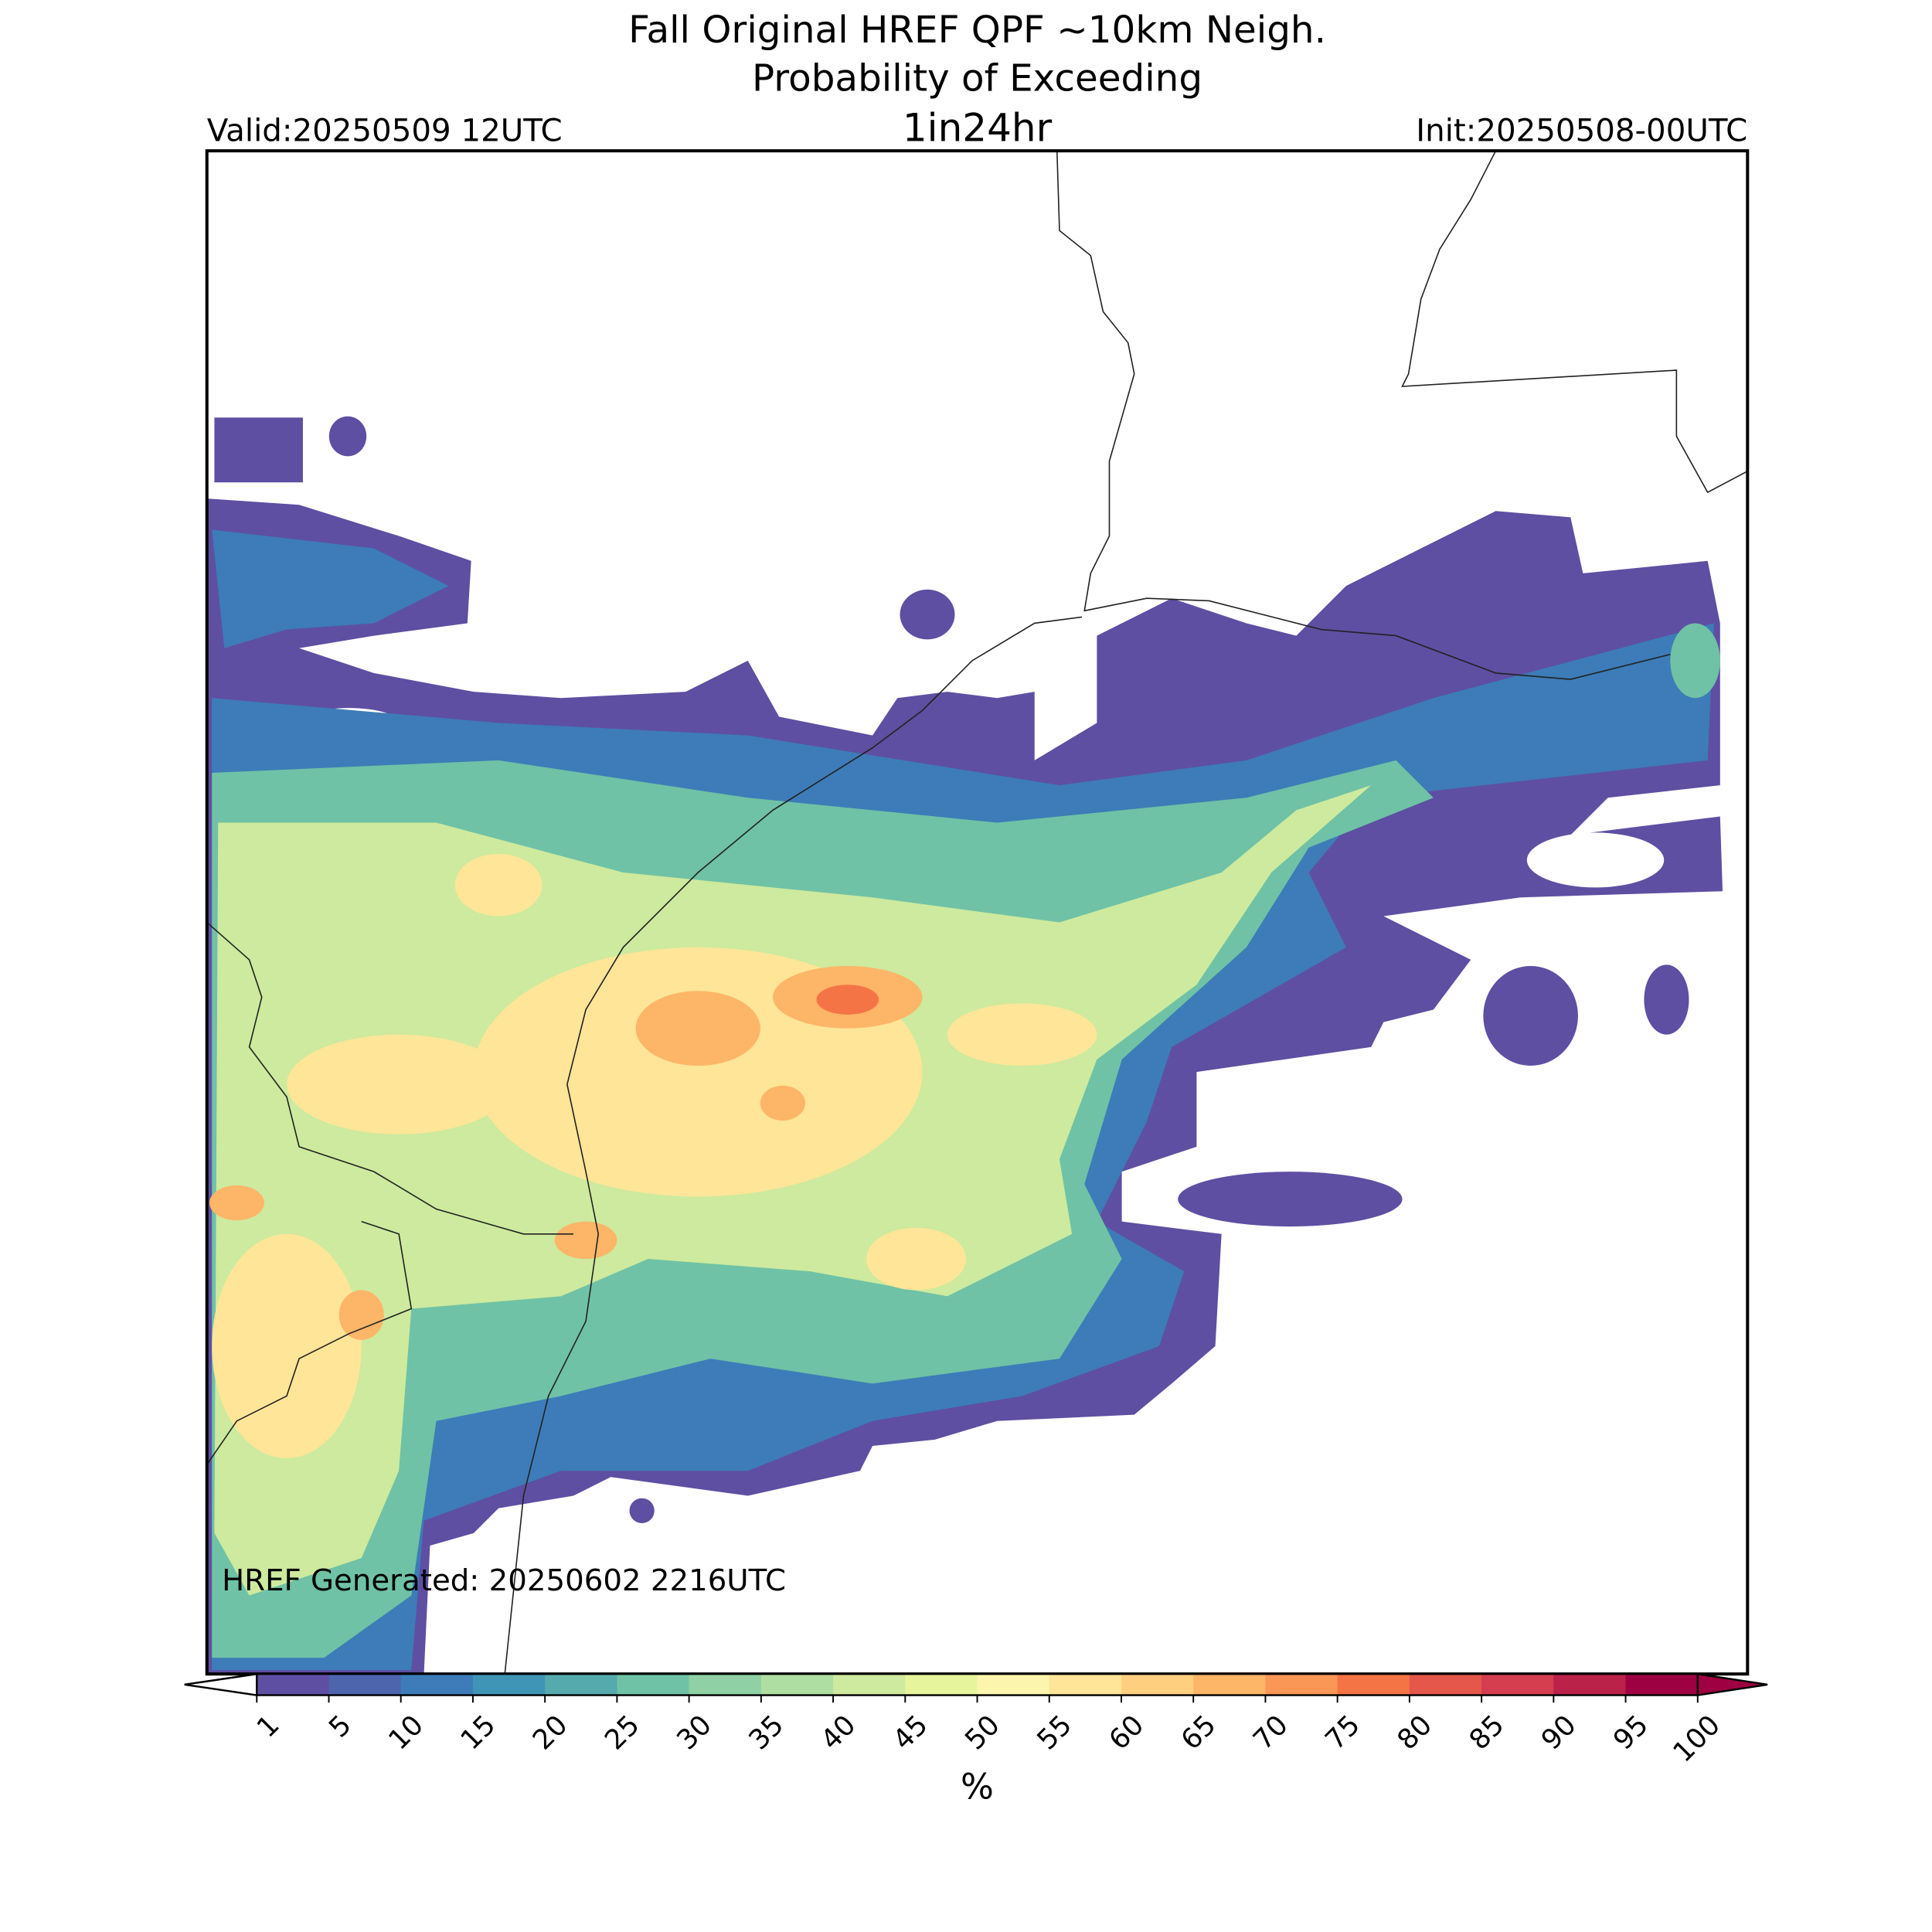 The image size is (1932, 1932). I want to click on colorbar-tick-label: 65, so click(1199, 1733).